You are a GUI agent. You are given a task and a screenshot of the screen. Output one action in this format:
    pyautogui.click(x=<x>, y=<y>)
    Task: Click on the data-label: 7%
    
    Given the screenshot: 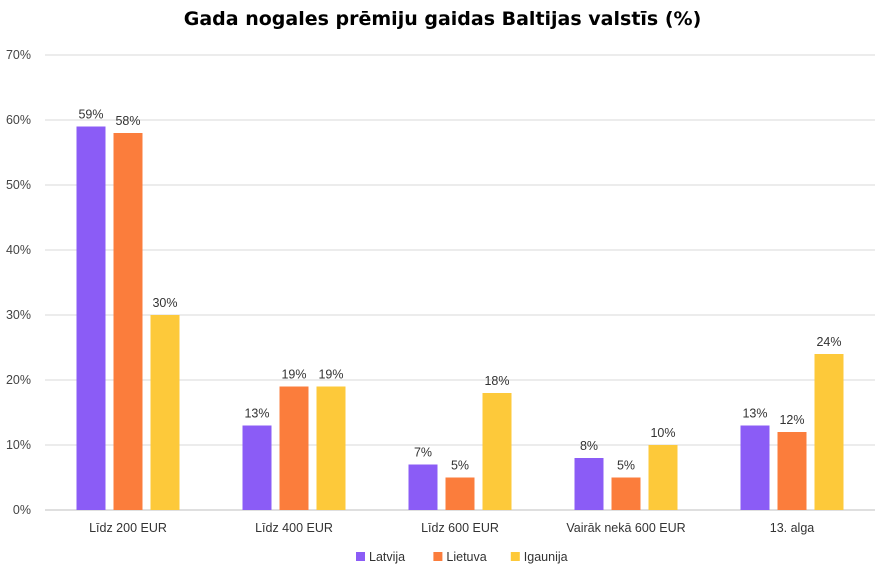 What is the action you would take?
    pyautogui.click(x=423, y=453)
    